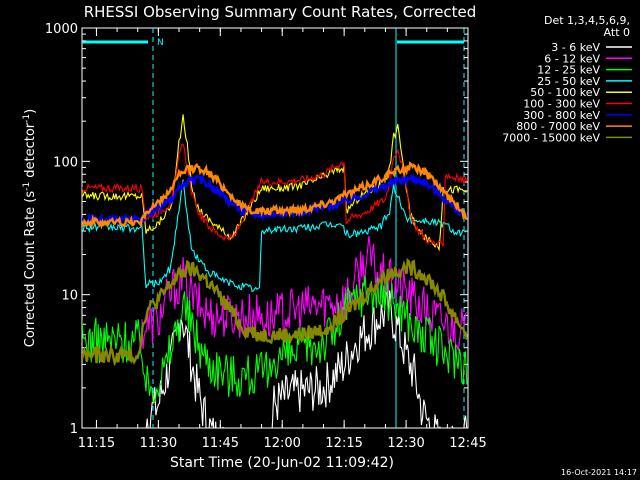 Image resolution: width=640 pixels, height=480 pixels. Describe the element at coordinates (467, 443) in the screenshot. I see `x-tick-label-6: 12:45` at that location.